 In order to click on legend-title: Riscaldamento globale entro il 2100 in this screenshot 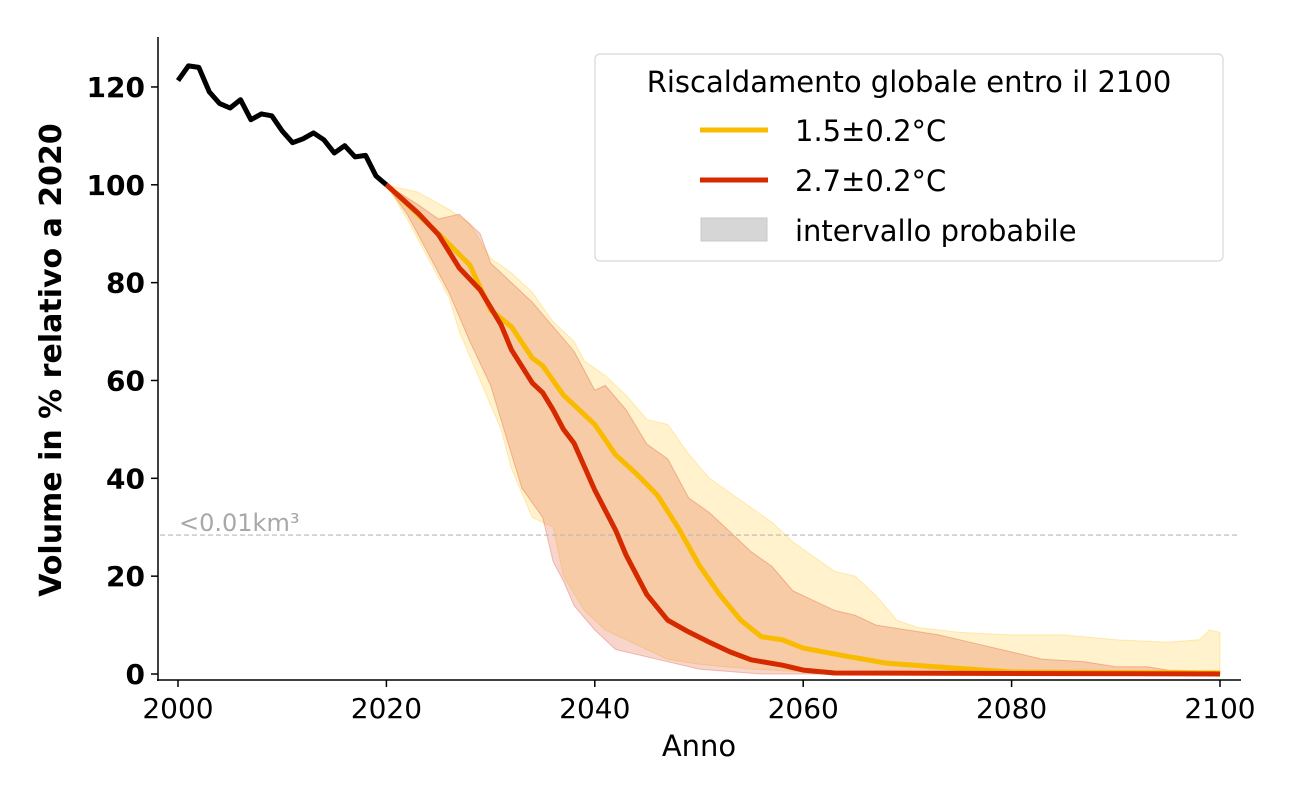, I will do `click(909, 82)`.